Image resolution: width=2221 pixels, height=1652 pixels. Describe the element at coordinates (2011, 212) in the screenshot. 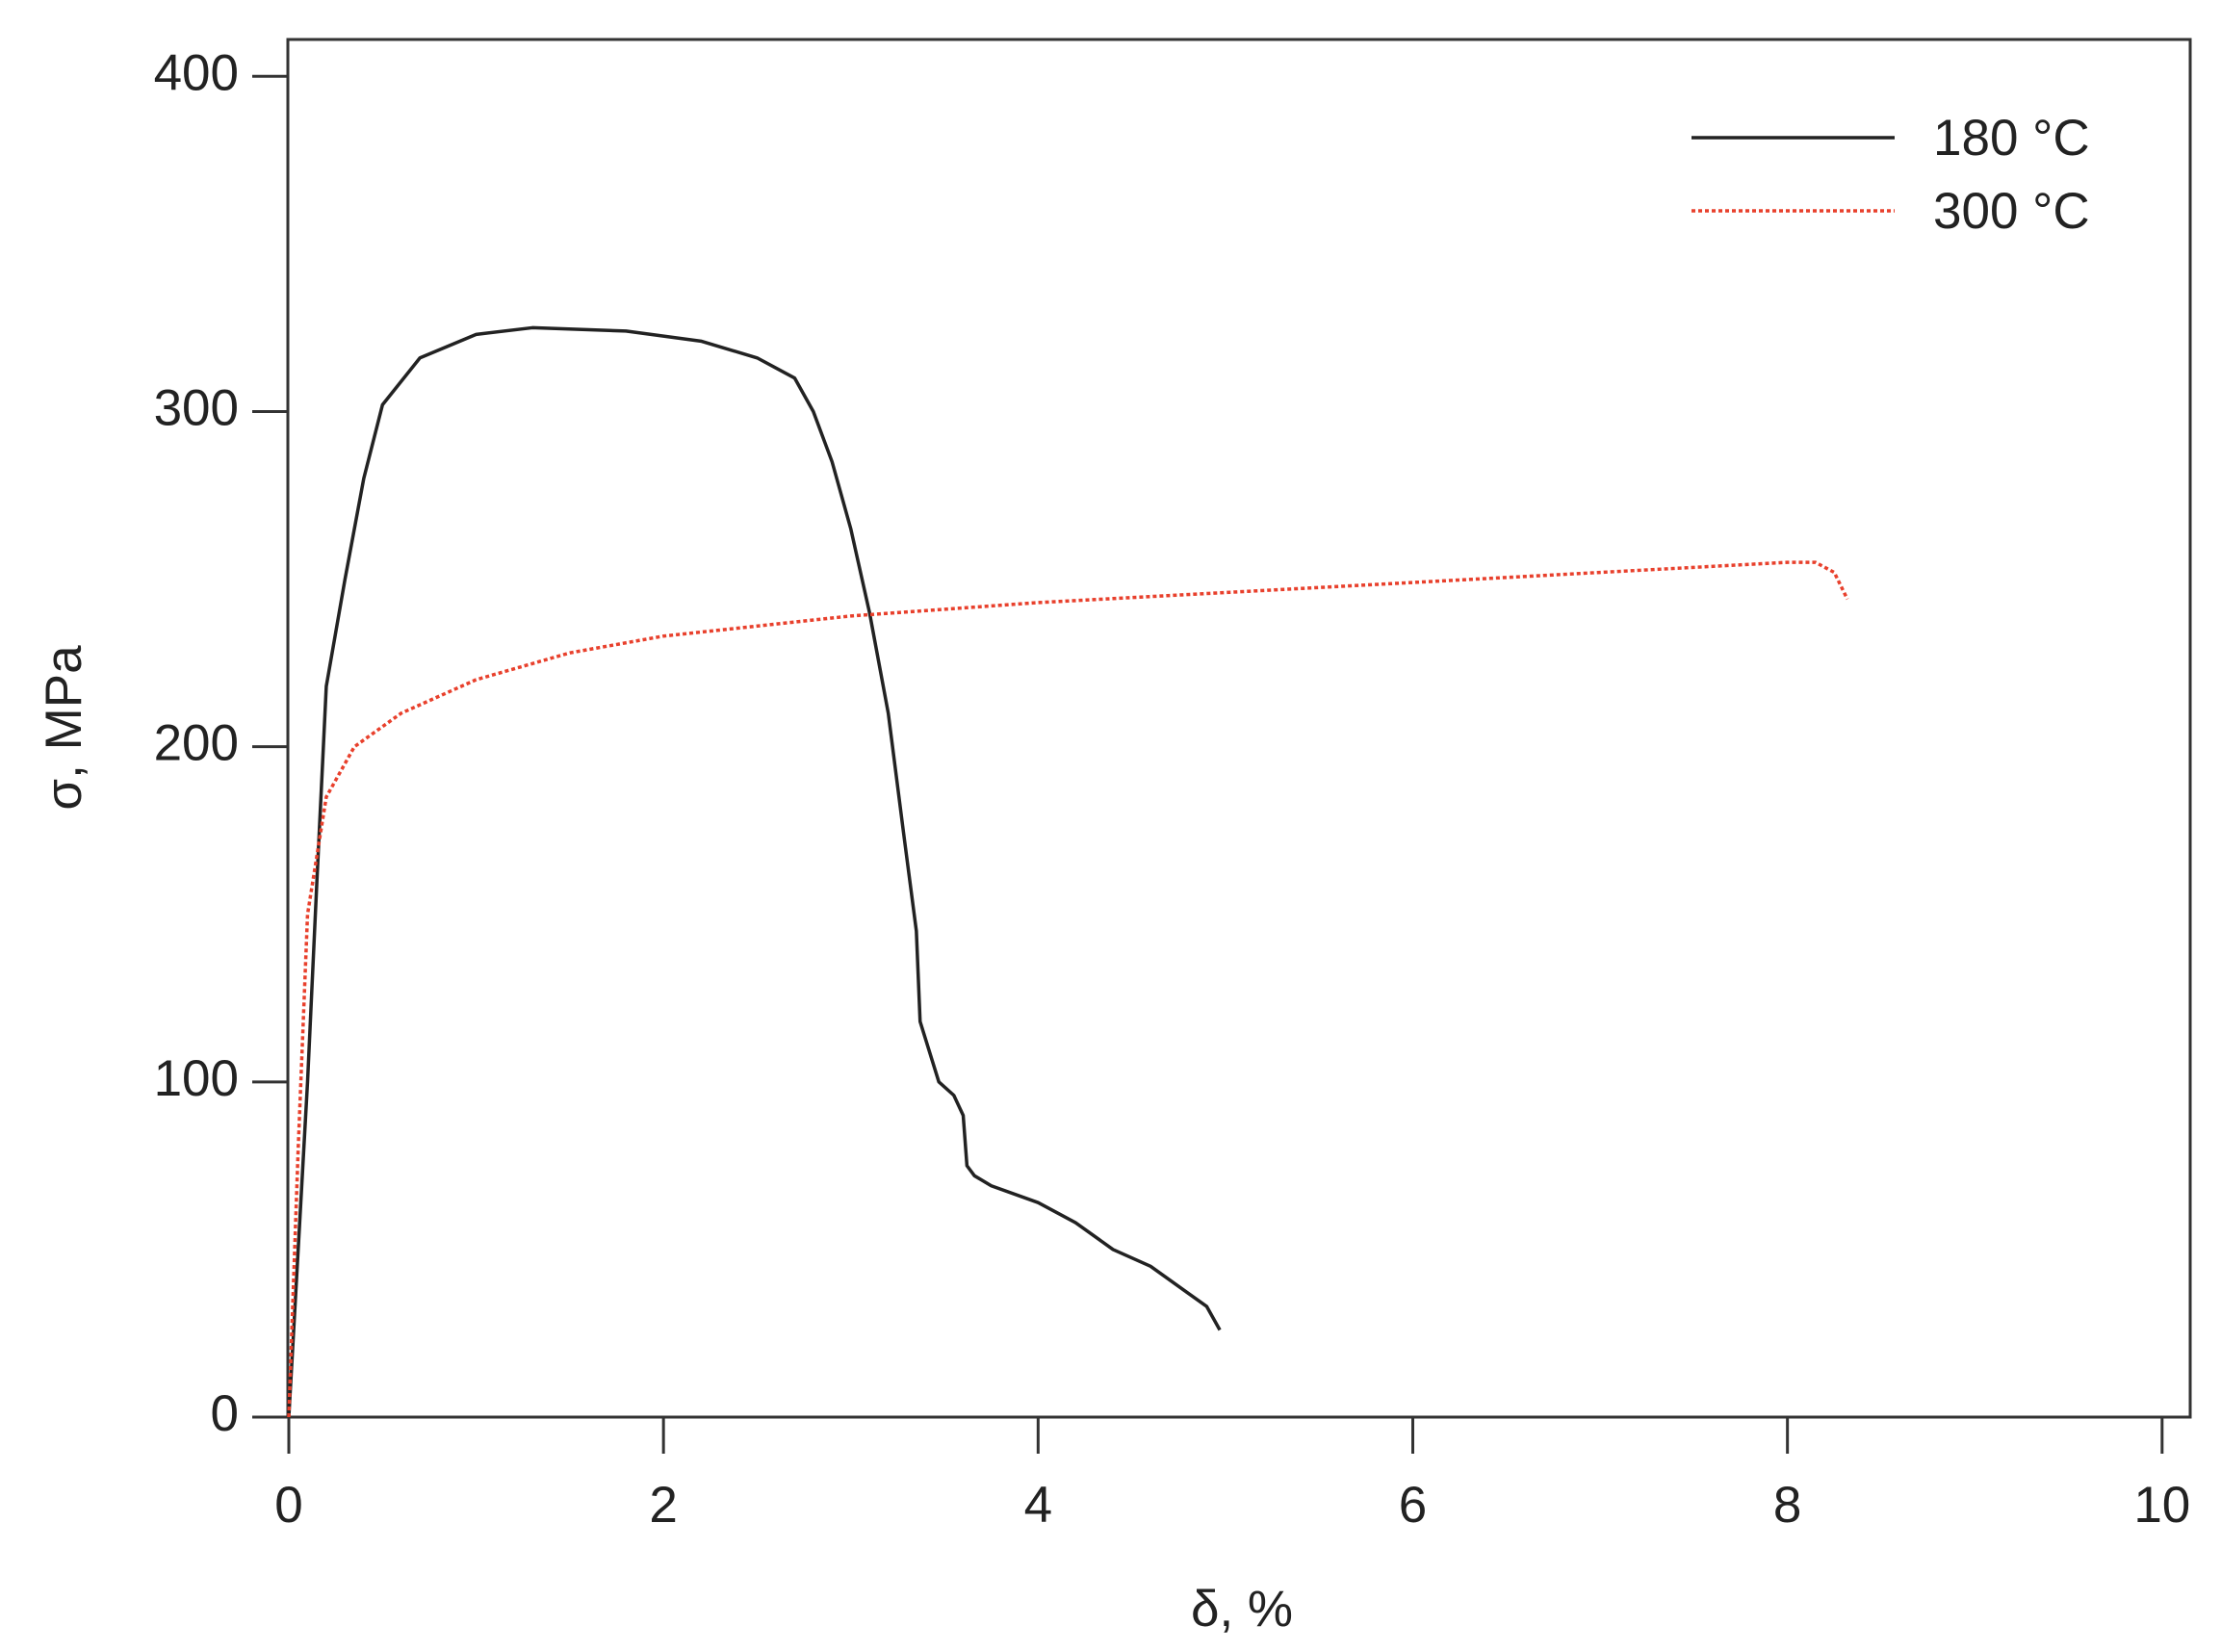

I see `legend-label: 300 °C` at that location.